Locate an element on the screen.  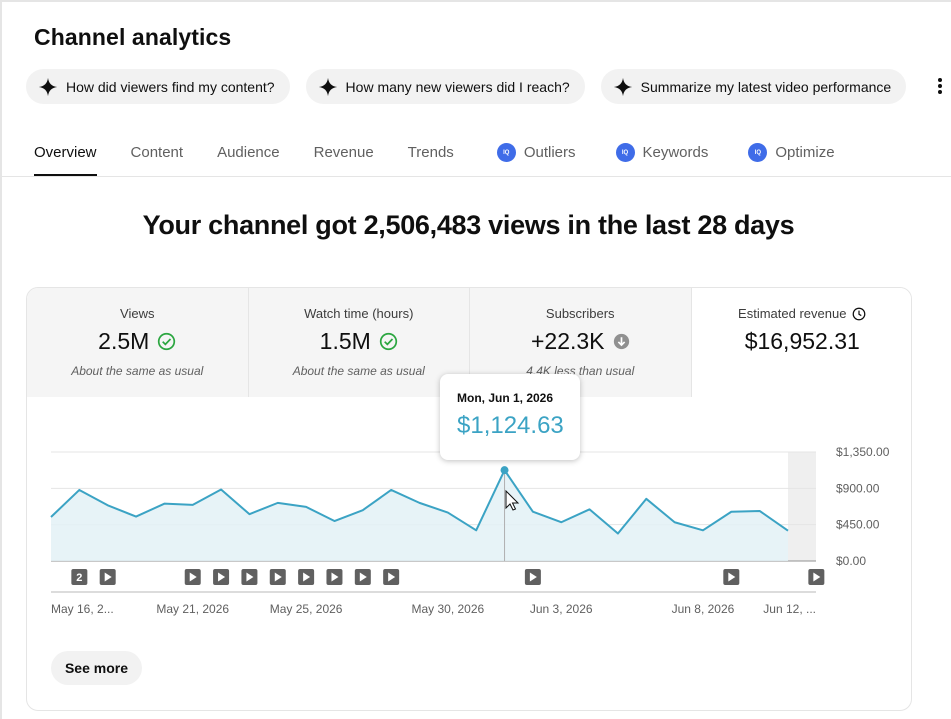
x-tick-label: May 30, 2026 is located at coordinates (447, 609).